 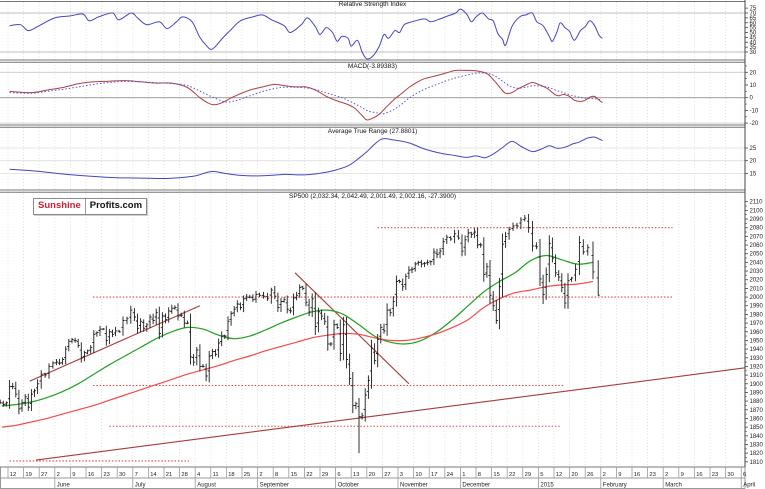 I want to click on svg-text: 1950, so click(x=757, y=341).